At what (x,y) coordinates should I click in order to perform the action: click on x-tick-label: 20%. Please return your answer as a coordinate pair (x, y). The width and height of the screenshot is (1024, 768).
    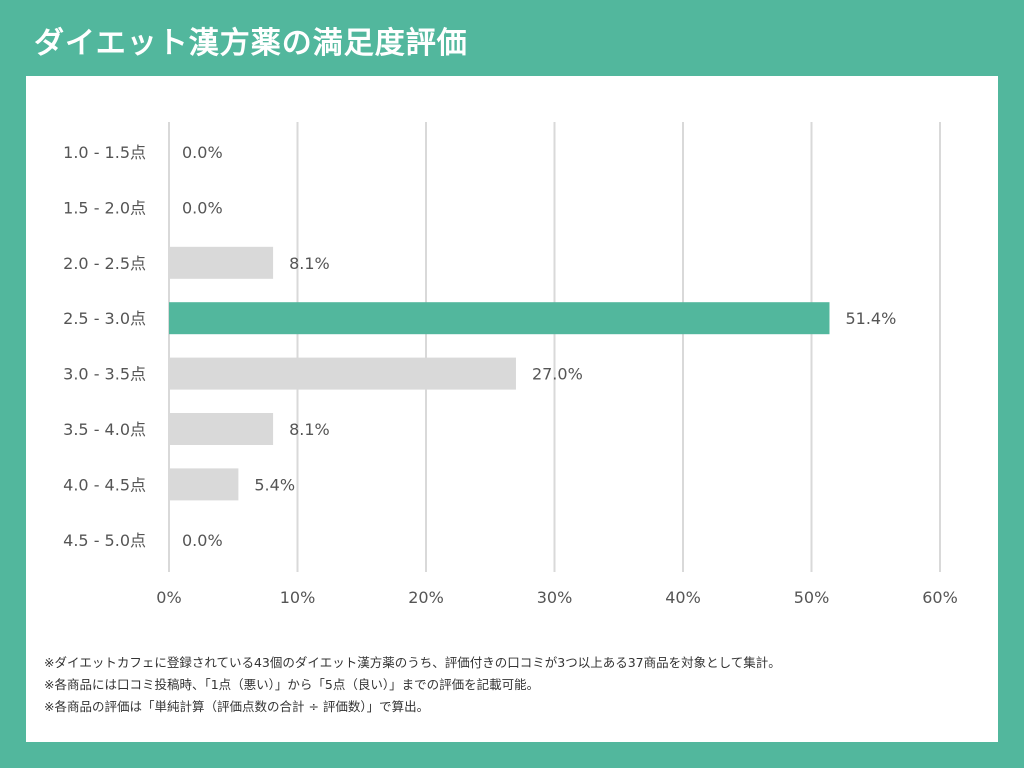
    Looking at the image, I should click on (426, 597).